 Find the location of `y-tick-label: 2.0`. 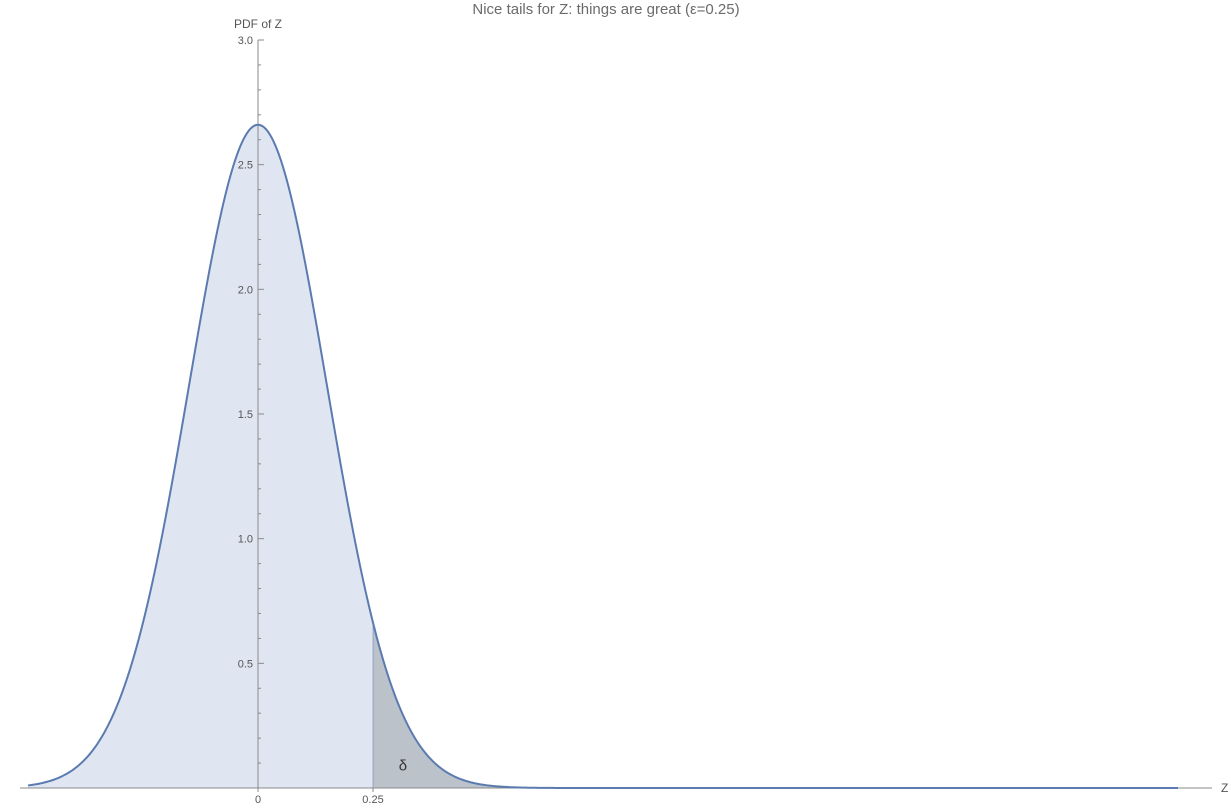

y-tick-label: 2.0 is located at coordinates (245, 290).